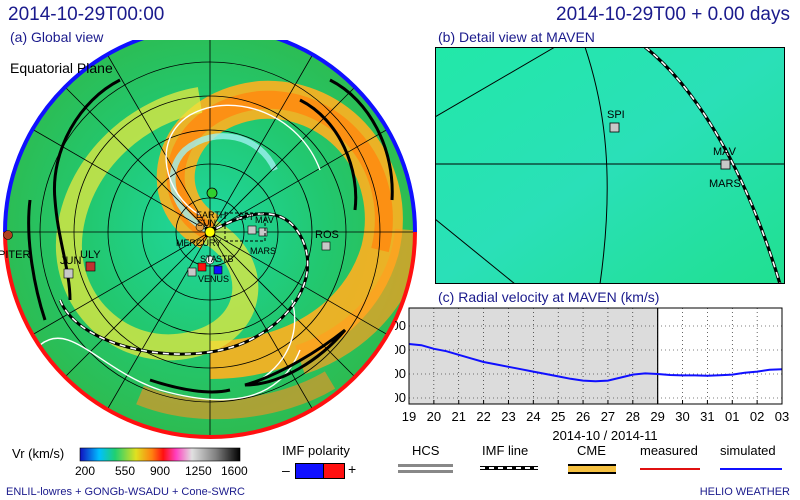 The image size is (800, 500). What do you see at coordinates (68, 273) in the screenshot?
I see `jun-marker` at bounding box center [68, 273].